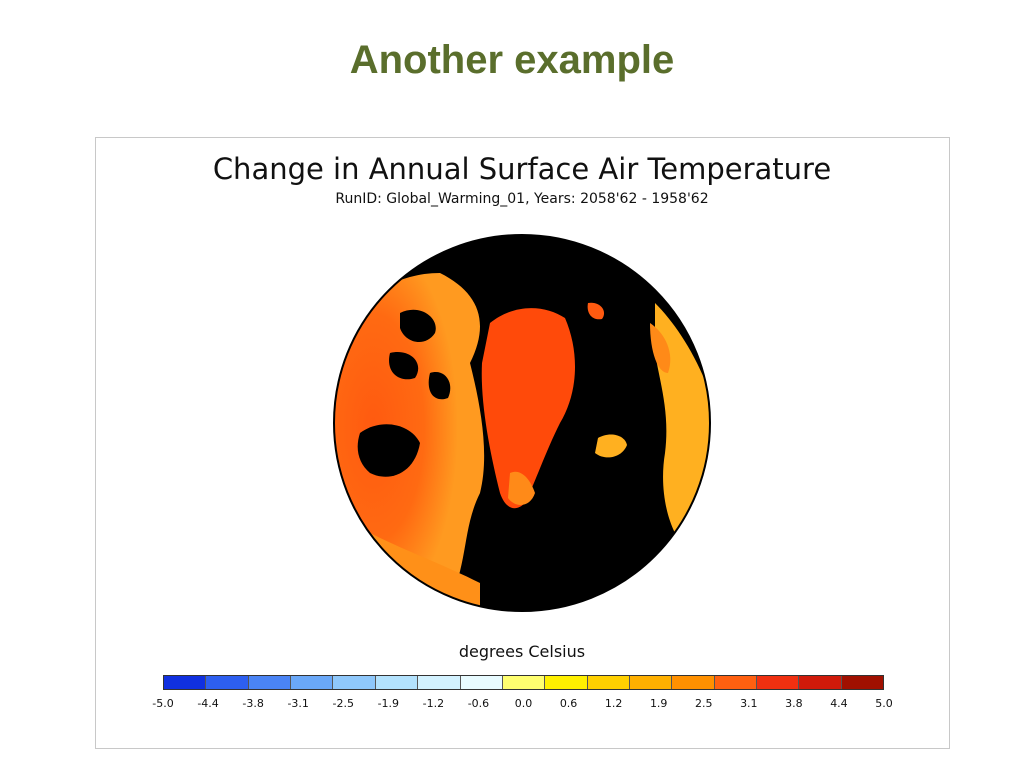  Describe the element at coordinates (704, 703) in the screenshot. I see `colorbar-tick-label: 2.5` at that location.